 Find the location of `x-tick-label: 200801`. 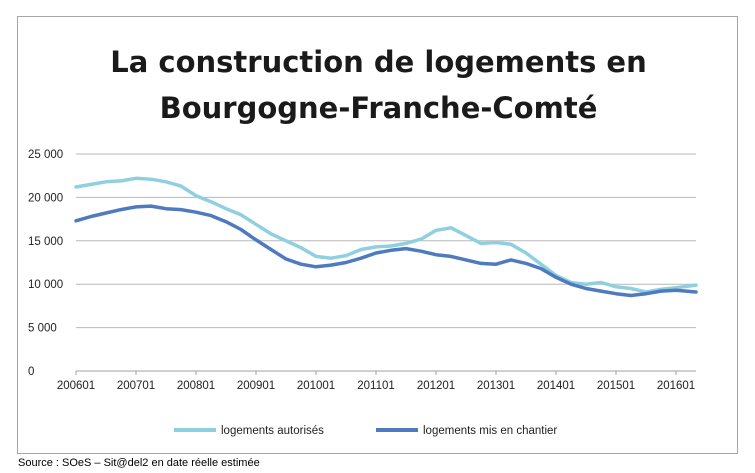

x-tick-label: 200801 is located at coordinates (196, 386).